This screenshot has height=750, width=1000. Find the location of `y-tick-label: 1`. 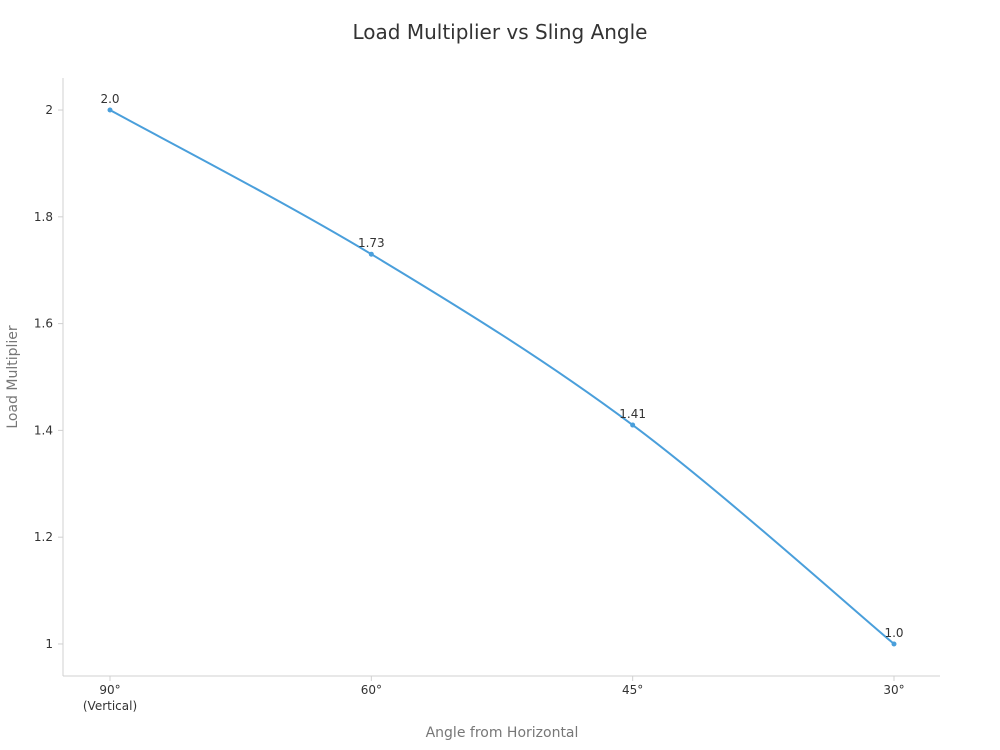

y-tick-label: 1 is located at coordinates (49, 644).